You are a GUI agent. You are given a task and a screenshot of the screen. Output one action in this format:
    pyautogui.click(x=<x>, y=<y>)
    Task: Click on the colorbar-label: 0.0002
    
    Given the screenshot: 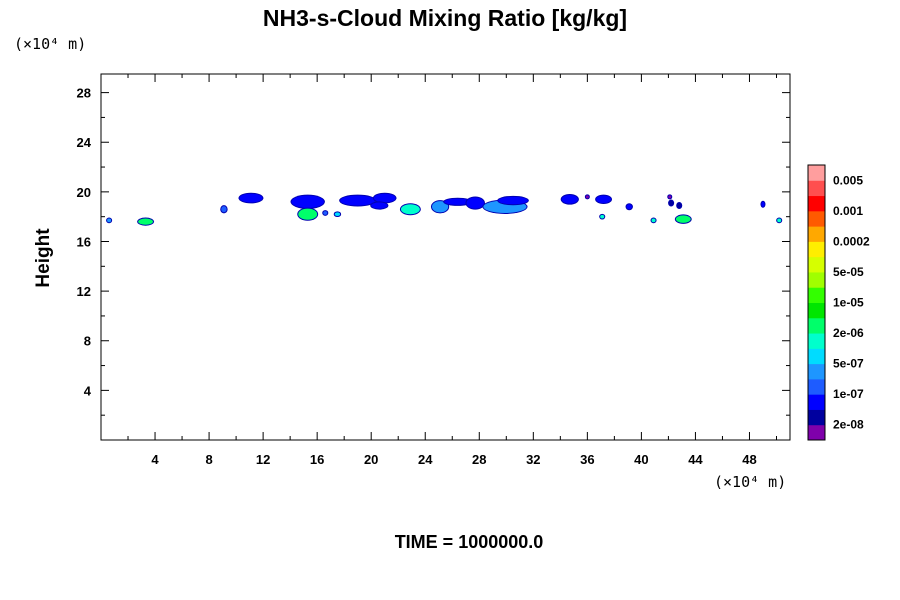 What is the action you would take?
    pyautogui.click(x=851, y=241)
    